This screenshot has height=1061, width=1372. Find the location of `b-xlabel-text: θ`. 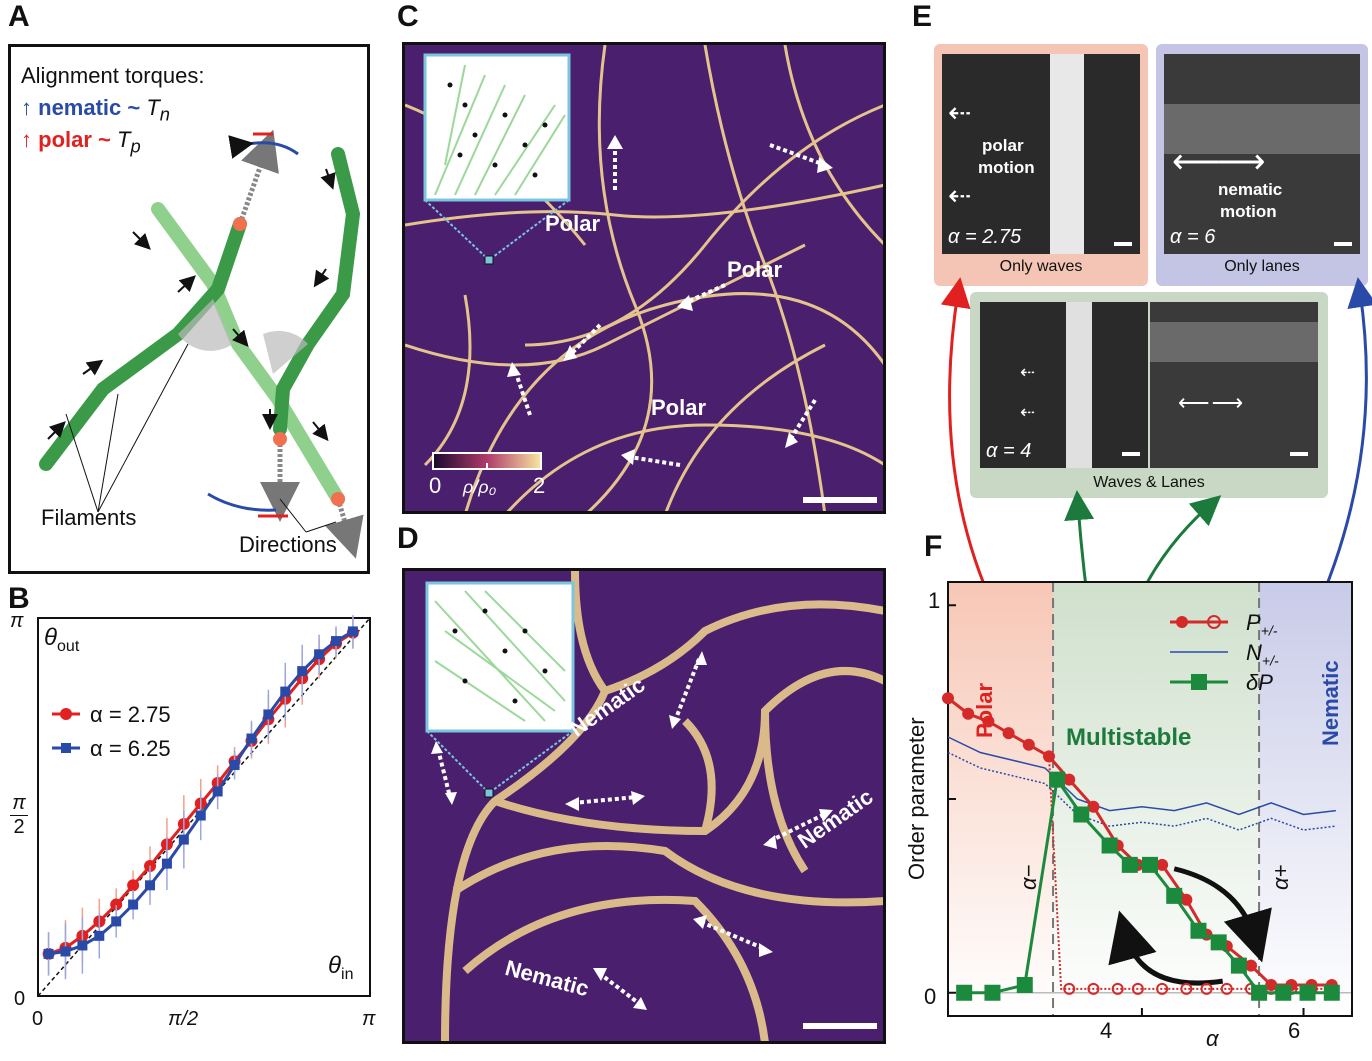

b-xlabel-text: θ is located at coordinates (335, 965).